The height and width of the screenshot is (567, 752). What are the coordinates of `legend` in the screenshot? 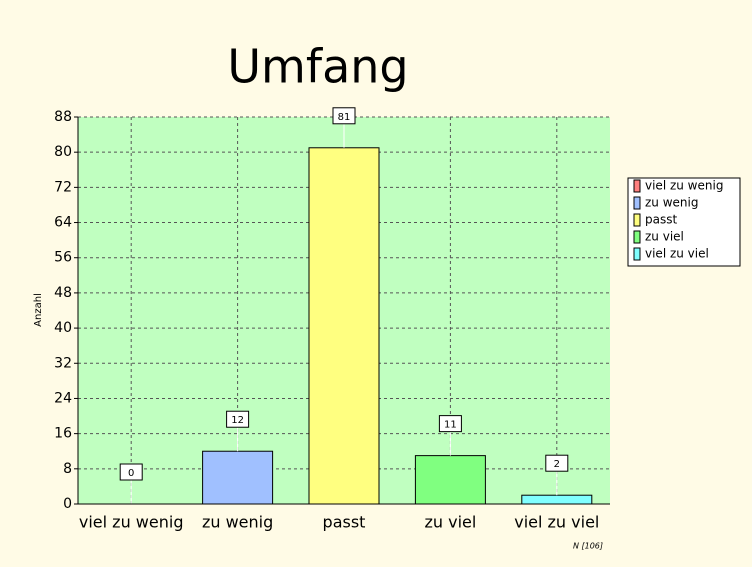 It's located at (684, 222).